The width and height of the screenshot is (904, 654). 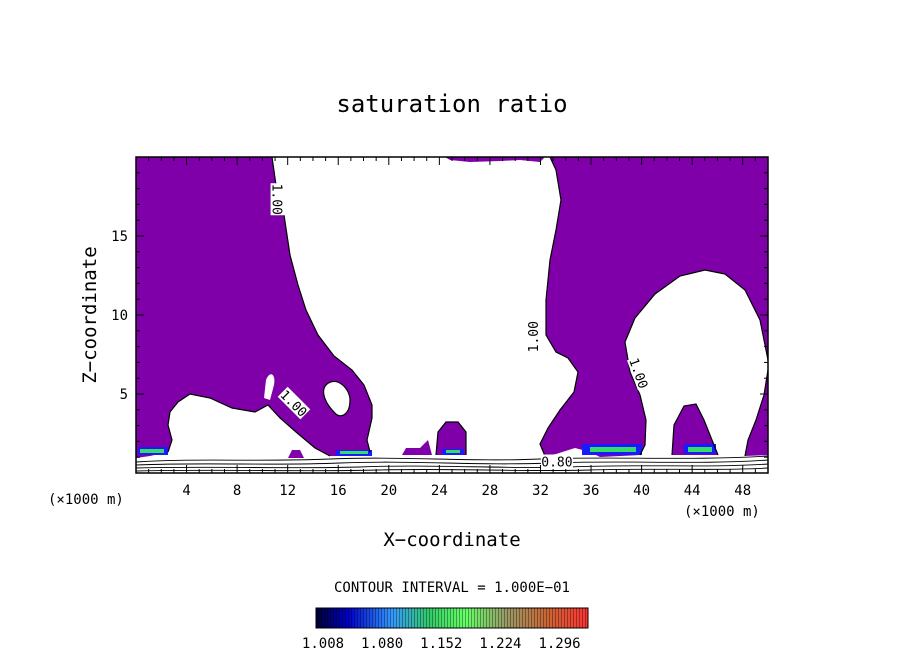 I want to click on x-tick-label: 40, so click(x=641, y=491).